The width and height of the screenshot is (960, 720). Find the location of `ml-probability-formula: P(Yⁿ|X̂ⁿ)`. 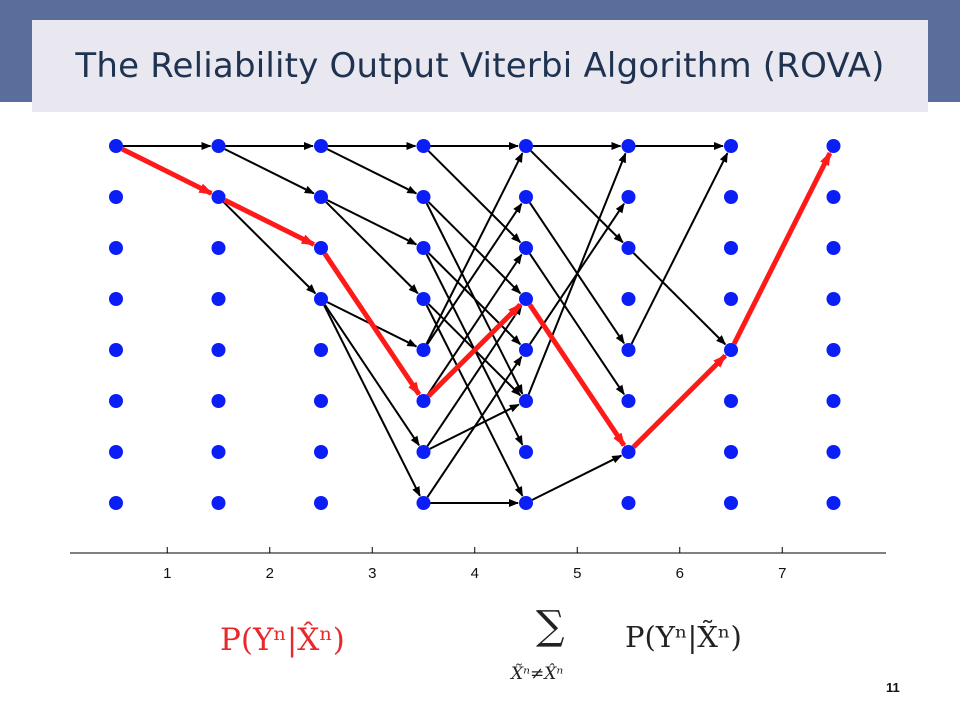

ml-probability-formula: P(Yⁿ|X̂ⁿ) is located at coordinates (282, 640).